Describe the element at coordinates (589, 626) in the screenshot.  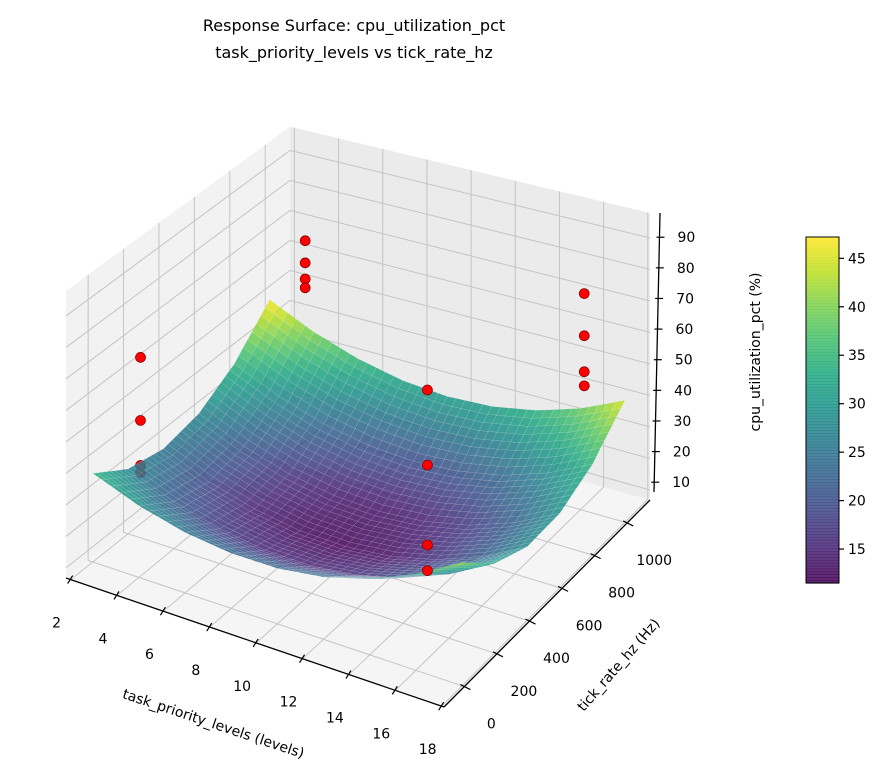
I see `y-tick-label: 600` at that location.